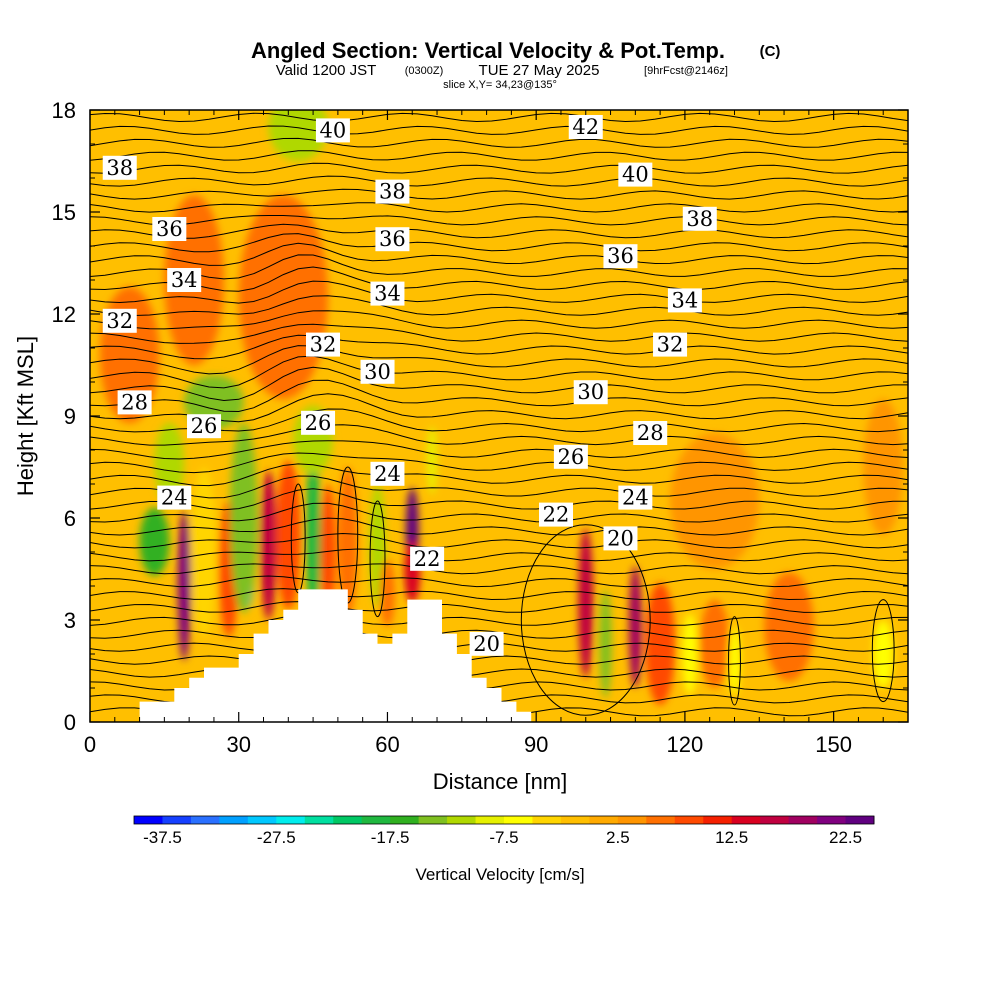 The width and height of the screenshot is (1000, 1000). I want to click on x-tick-label: 120, so click(685, 744).